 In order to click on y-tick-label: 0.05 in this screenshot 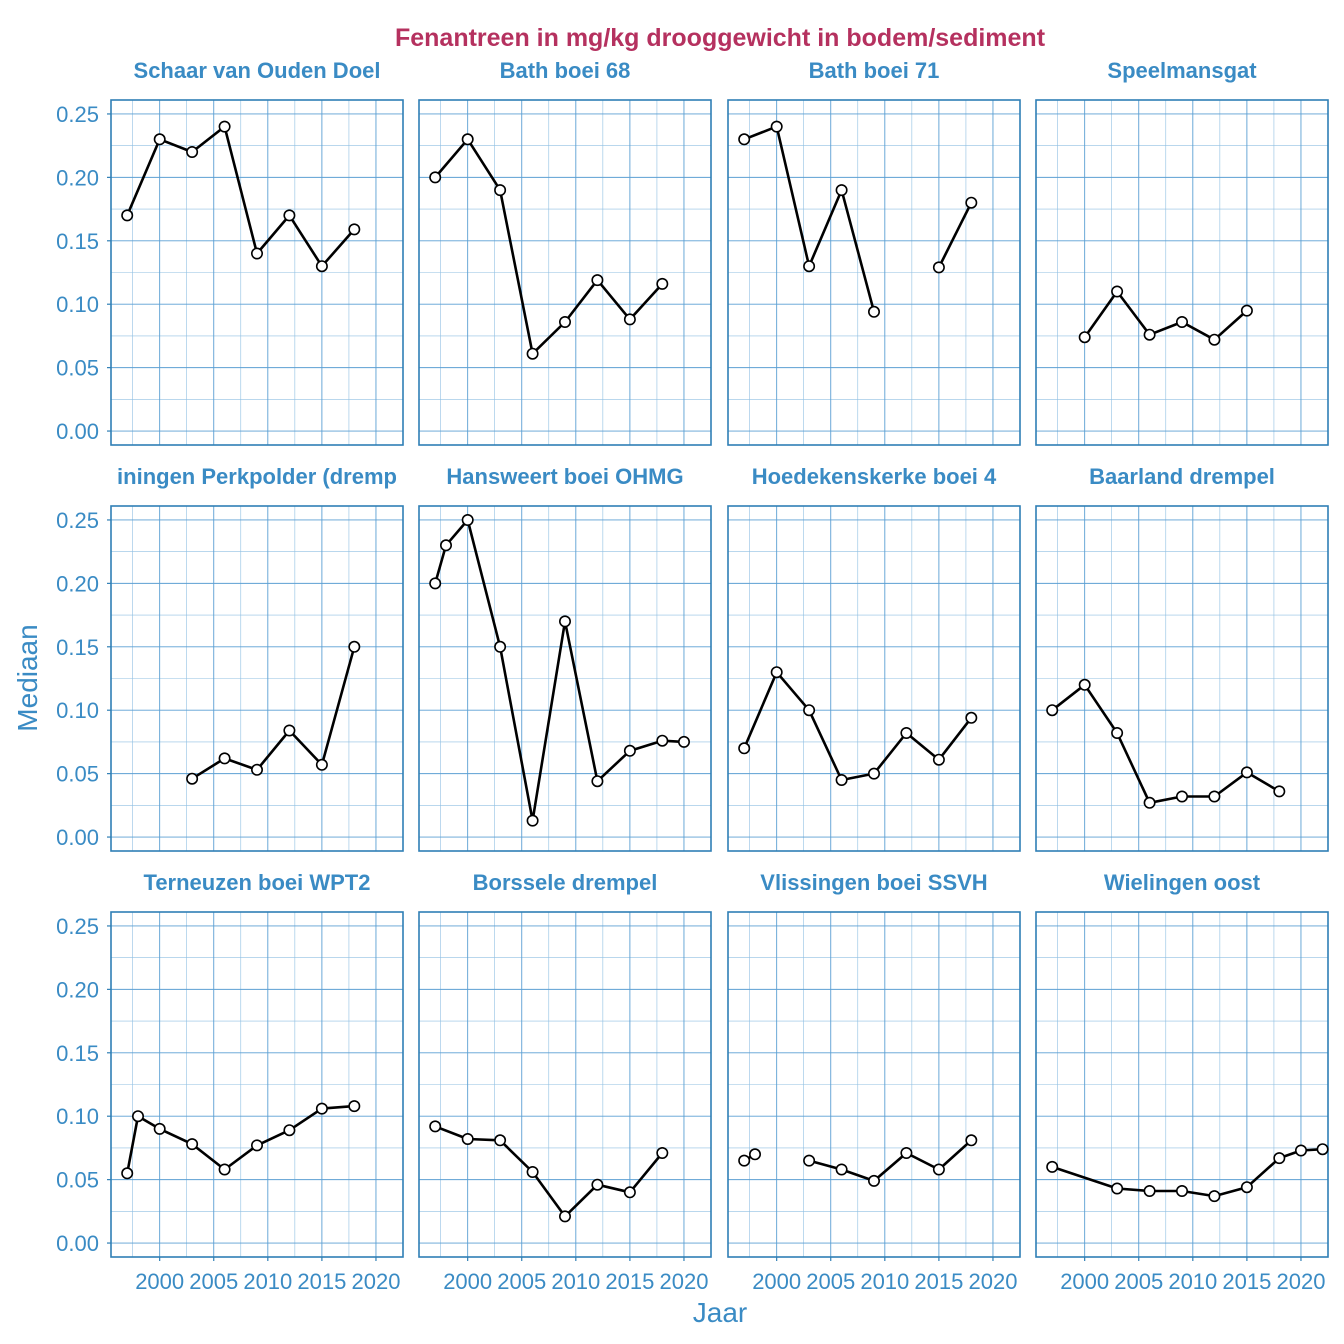, I will do `click(77, 368)`.